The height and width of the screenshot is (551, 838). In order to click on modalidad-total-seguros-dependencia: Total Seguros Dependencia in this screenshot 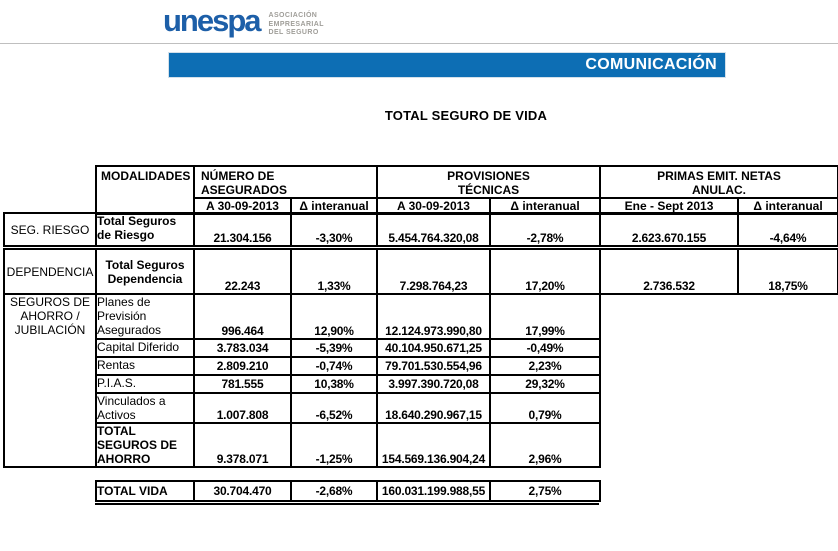, I will do `click(145, 271)`.